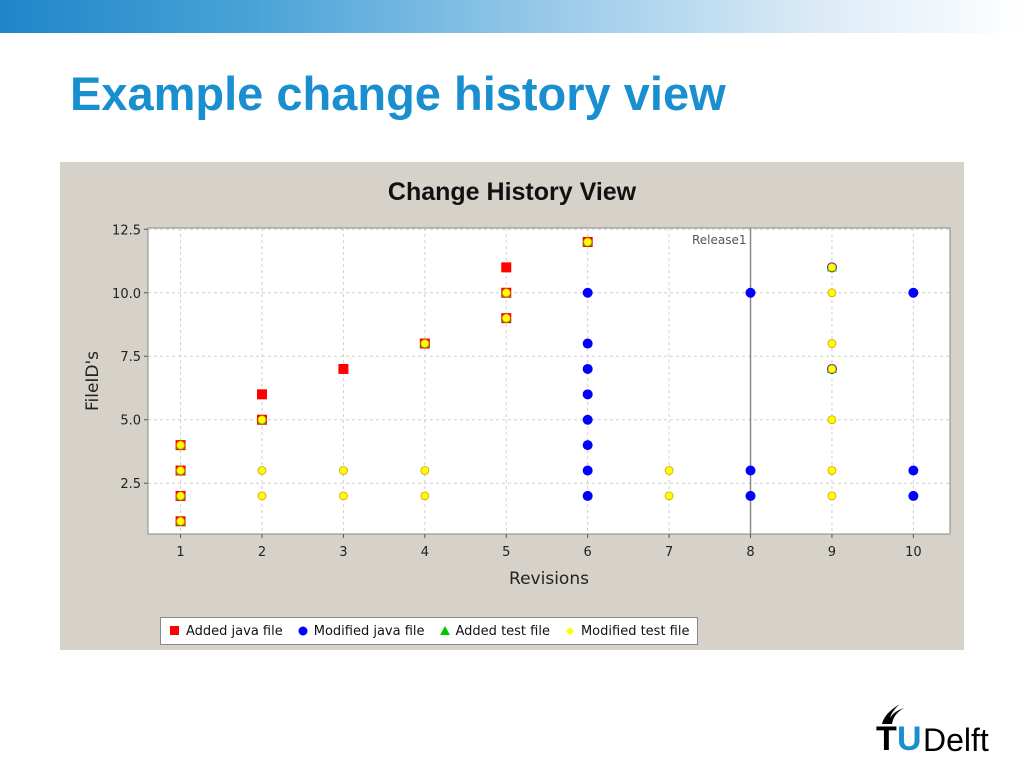 The image size is (1024, 768). I want to click on x-tick-label: 7, so click(669, 552).